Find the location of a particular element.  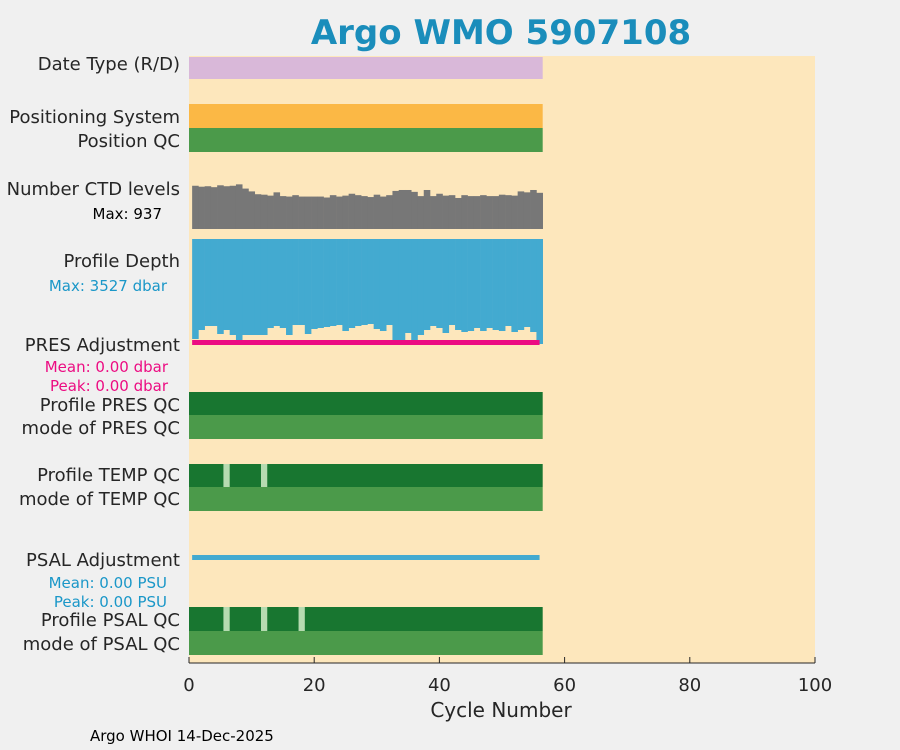

label-mode-pres-qc: mode of PRES QC is located at coordinates (101, 428).